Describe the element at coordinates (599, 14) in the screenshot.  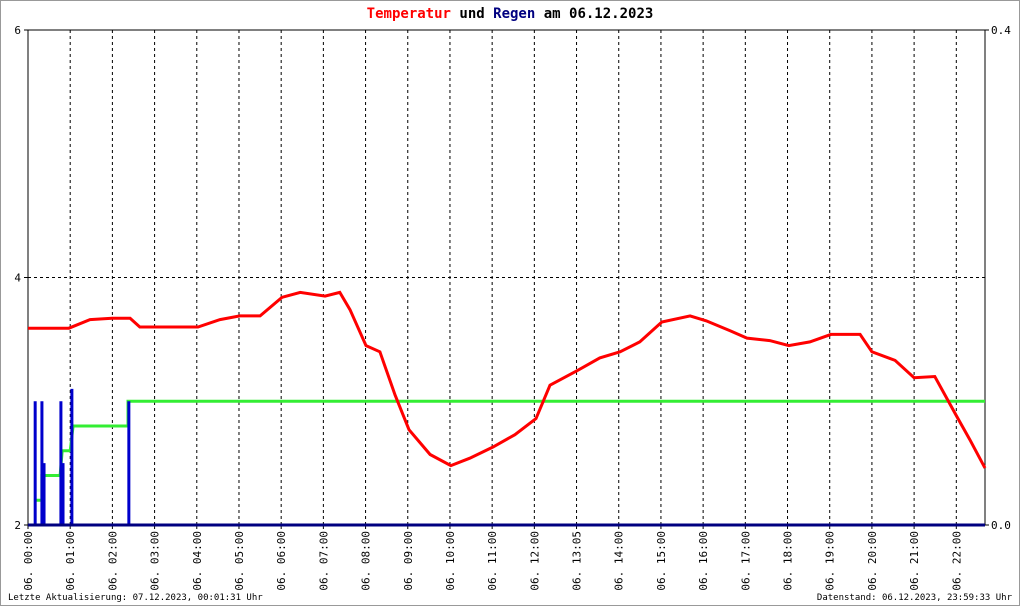
I see `title-date: am 06.12.2023` at that location.